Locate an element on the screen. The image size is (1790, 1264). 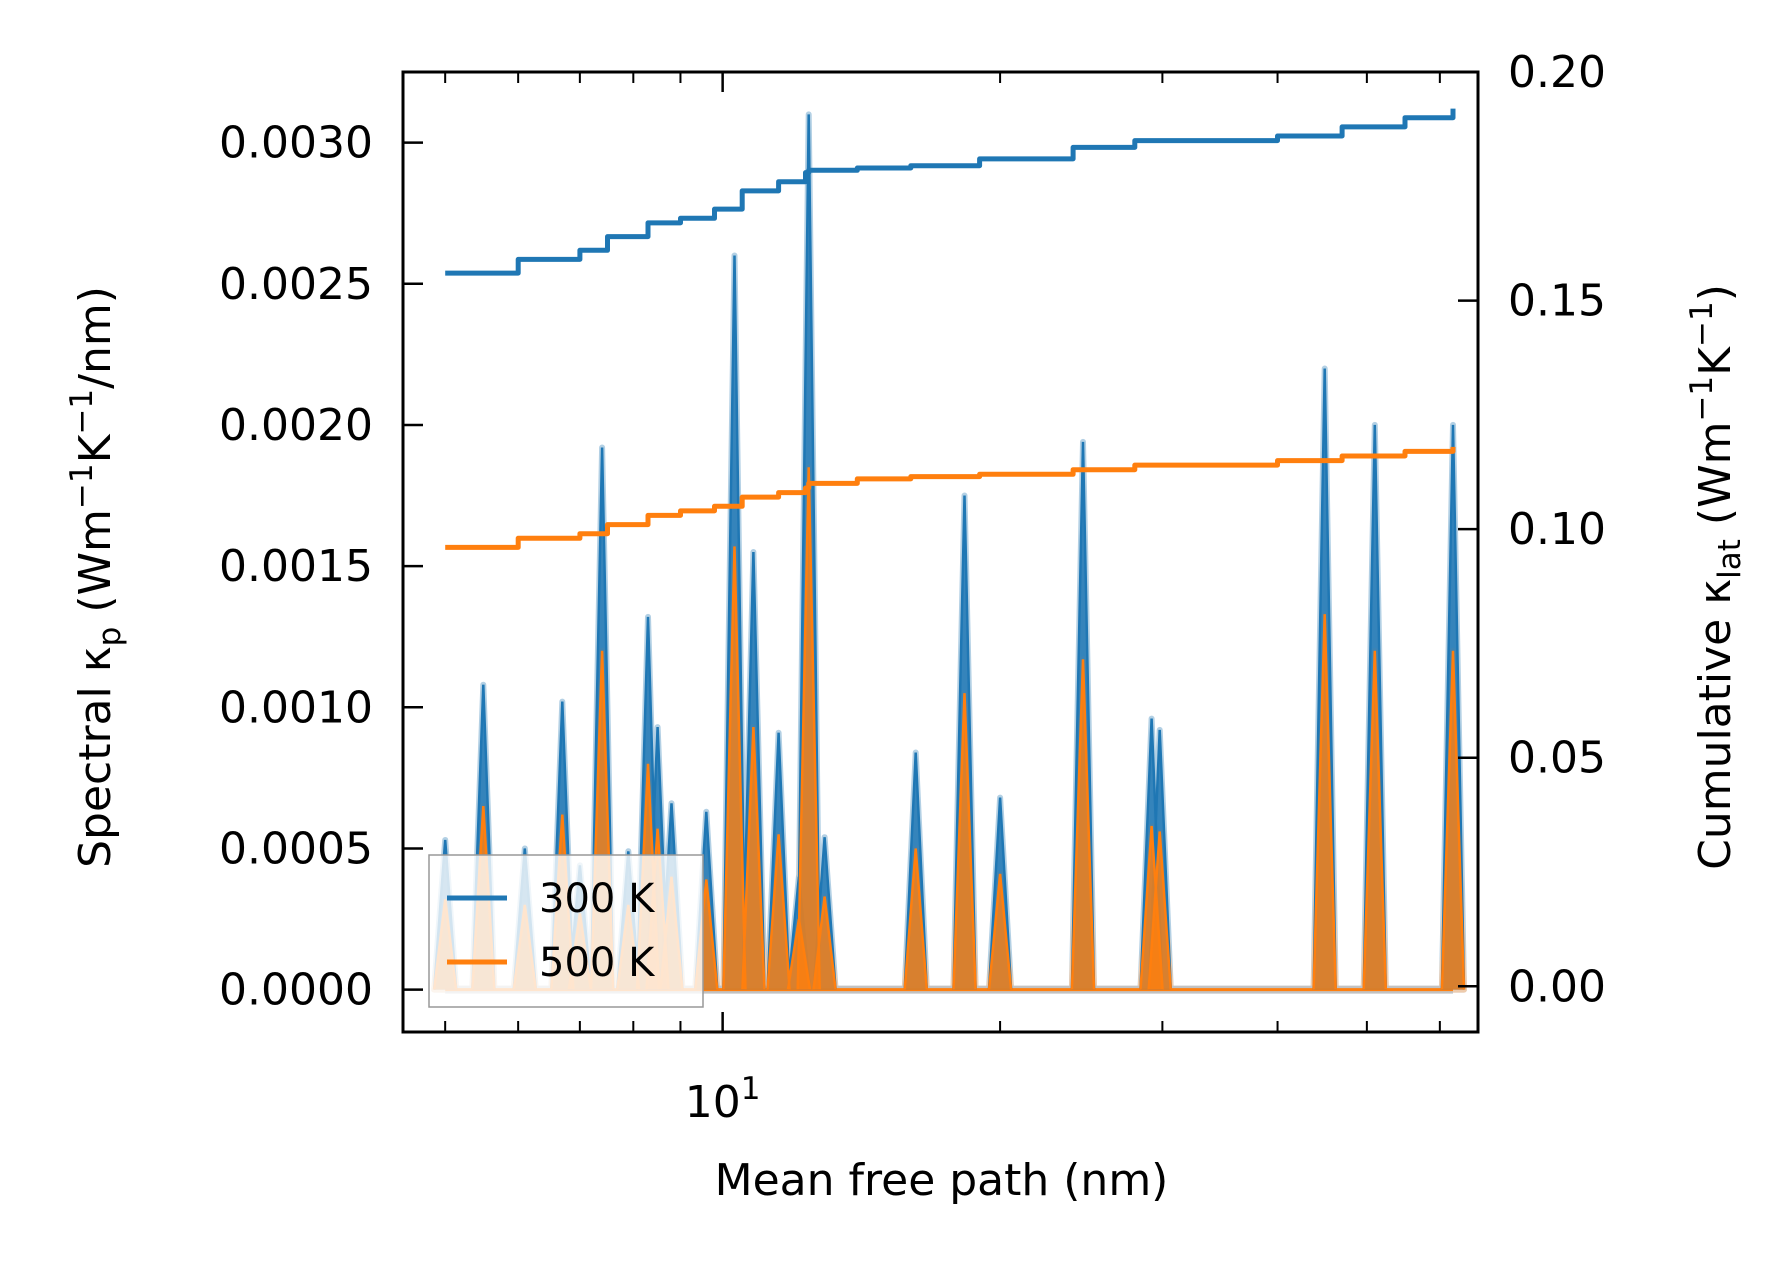
right-y-tick-label: 0.00 is located at coordinates (1557, 986).